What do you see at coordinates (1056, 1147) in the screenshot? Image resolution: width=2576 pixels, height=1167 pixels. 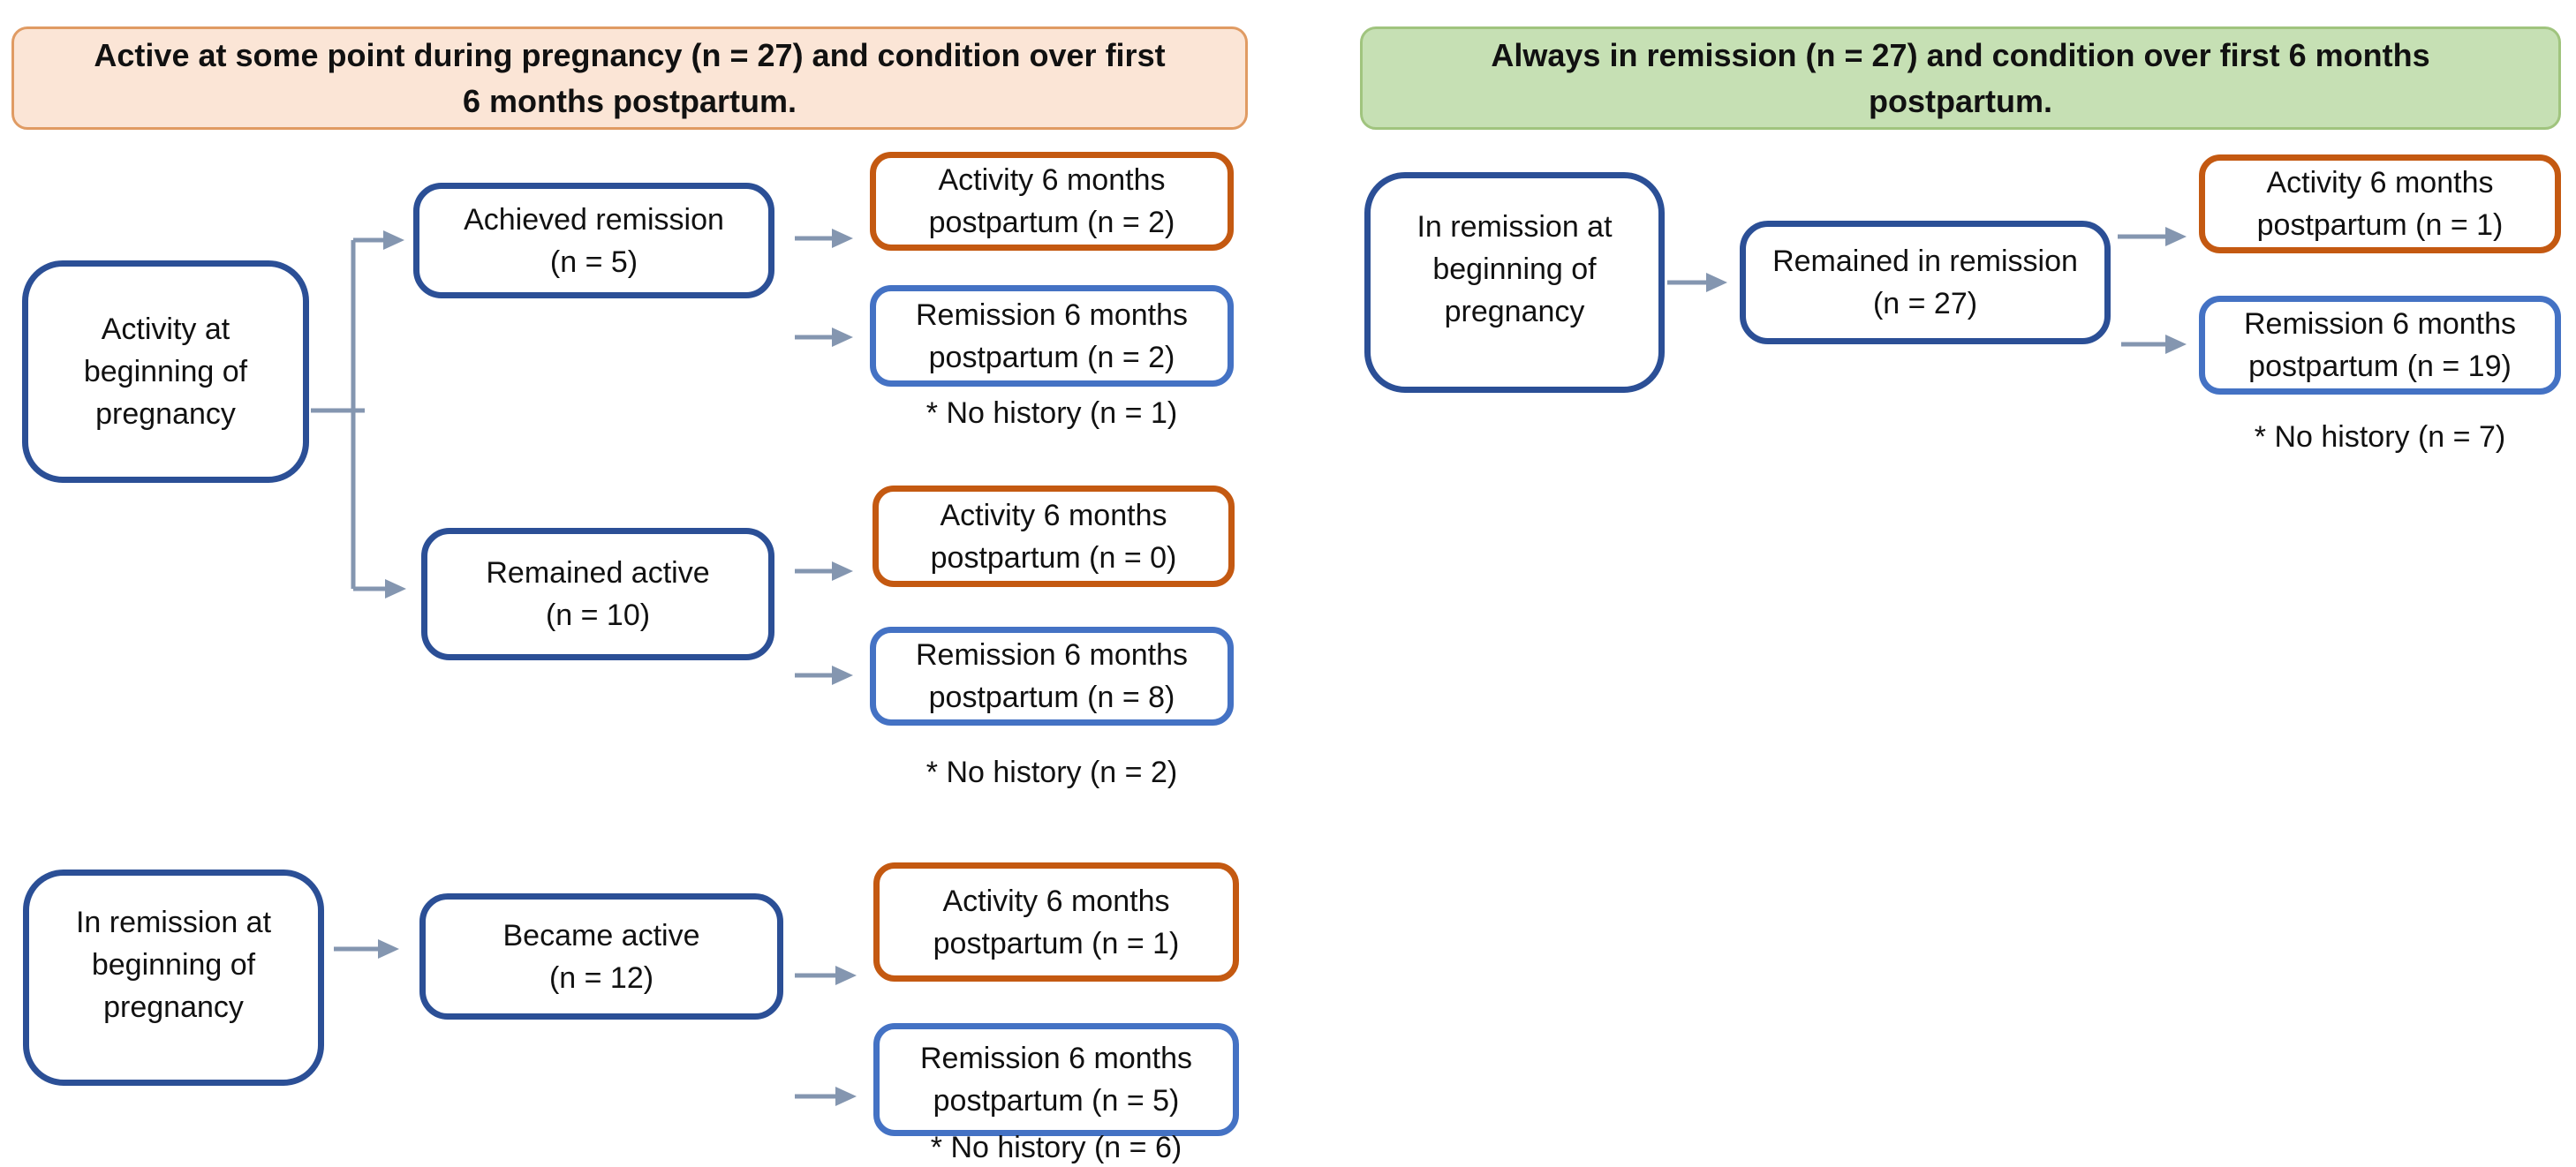 I see `note-no-history-n6: * No history (n = 6)` at bounding box center [1056, 1147].